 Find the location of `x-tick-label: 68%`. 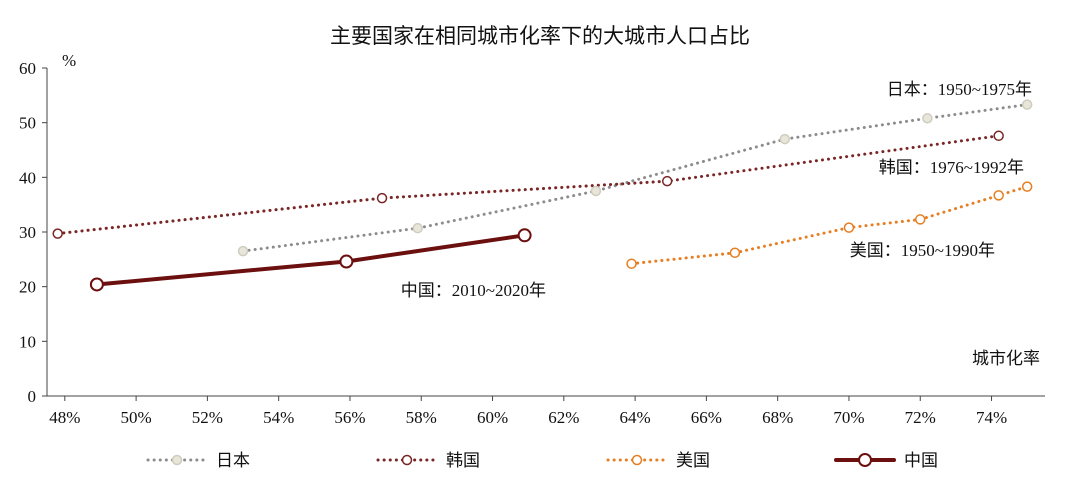

x-tick-label: 68% is located at coordinates (777, 417).